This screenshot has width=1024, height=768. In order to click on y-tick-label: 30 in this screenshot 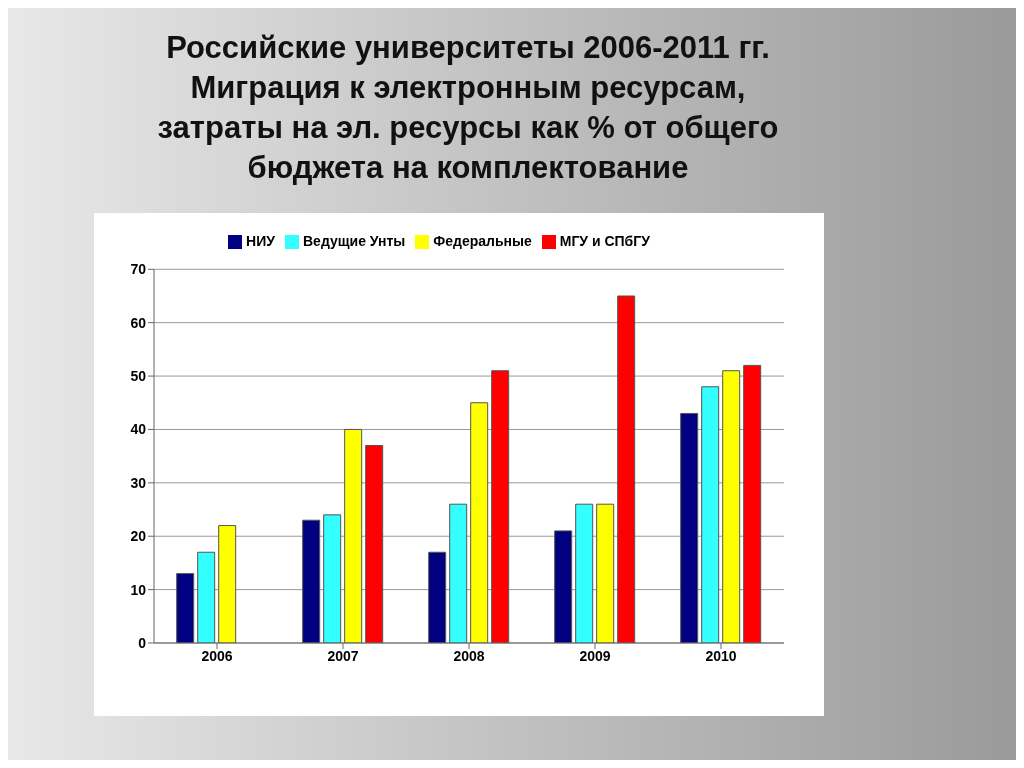, I will do `click(138, 482)`.